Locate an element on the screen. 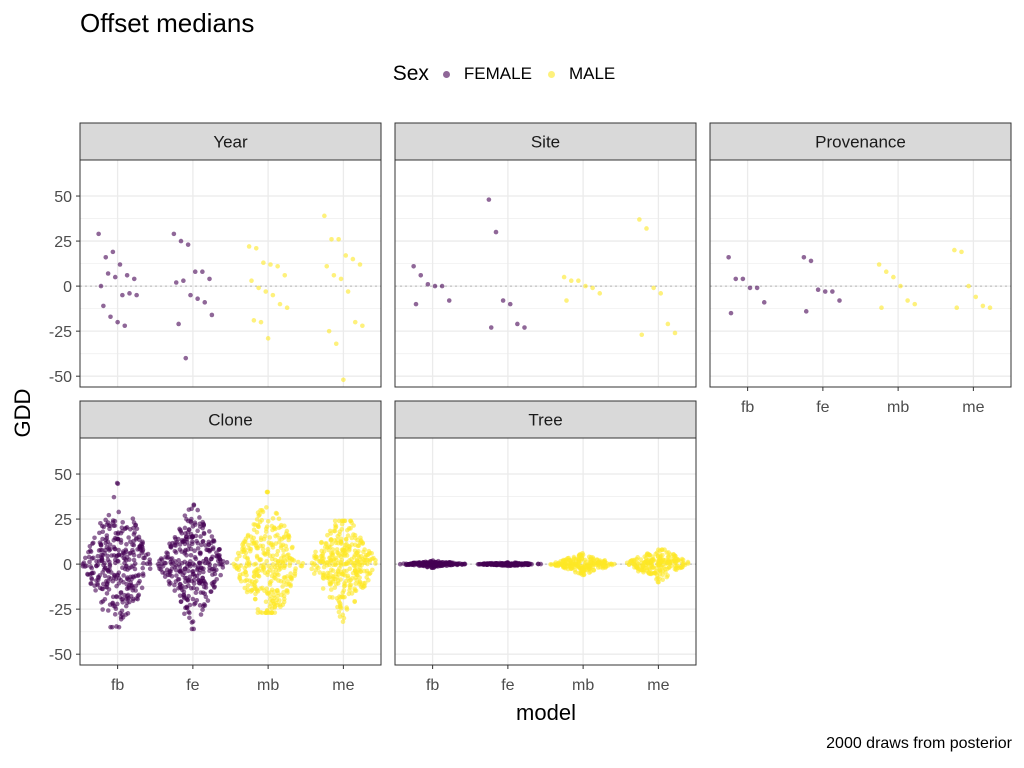 This screenshot has height=768, width=1024. strip-background is located at coordinates (545, 419).